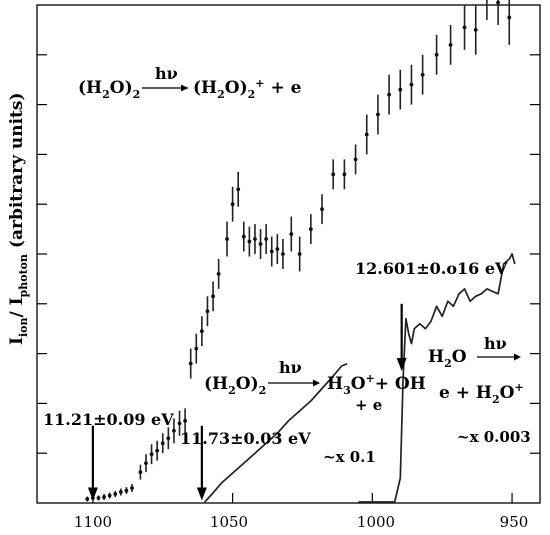 This screenshot has height=535, width=550. What do you see at coordinates (368, 405) in the screenshot?
I see `eq2-electron: + e` at bounding box center [368, 405].